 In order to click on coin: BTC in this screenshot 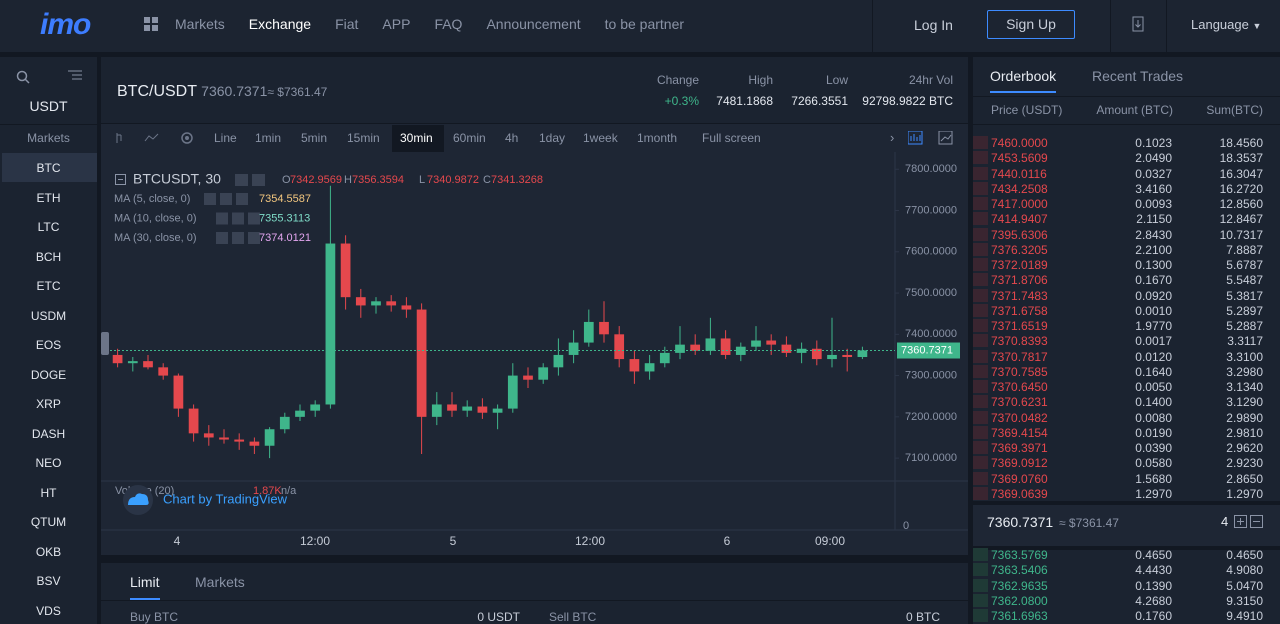, I will do `click(48, 168)`.